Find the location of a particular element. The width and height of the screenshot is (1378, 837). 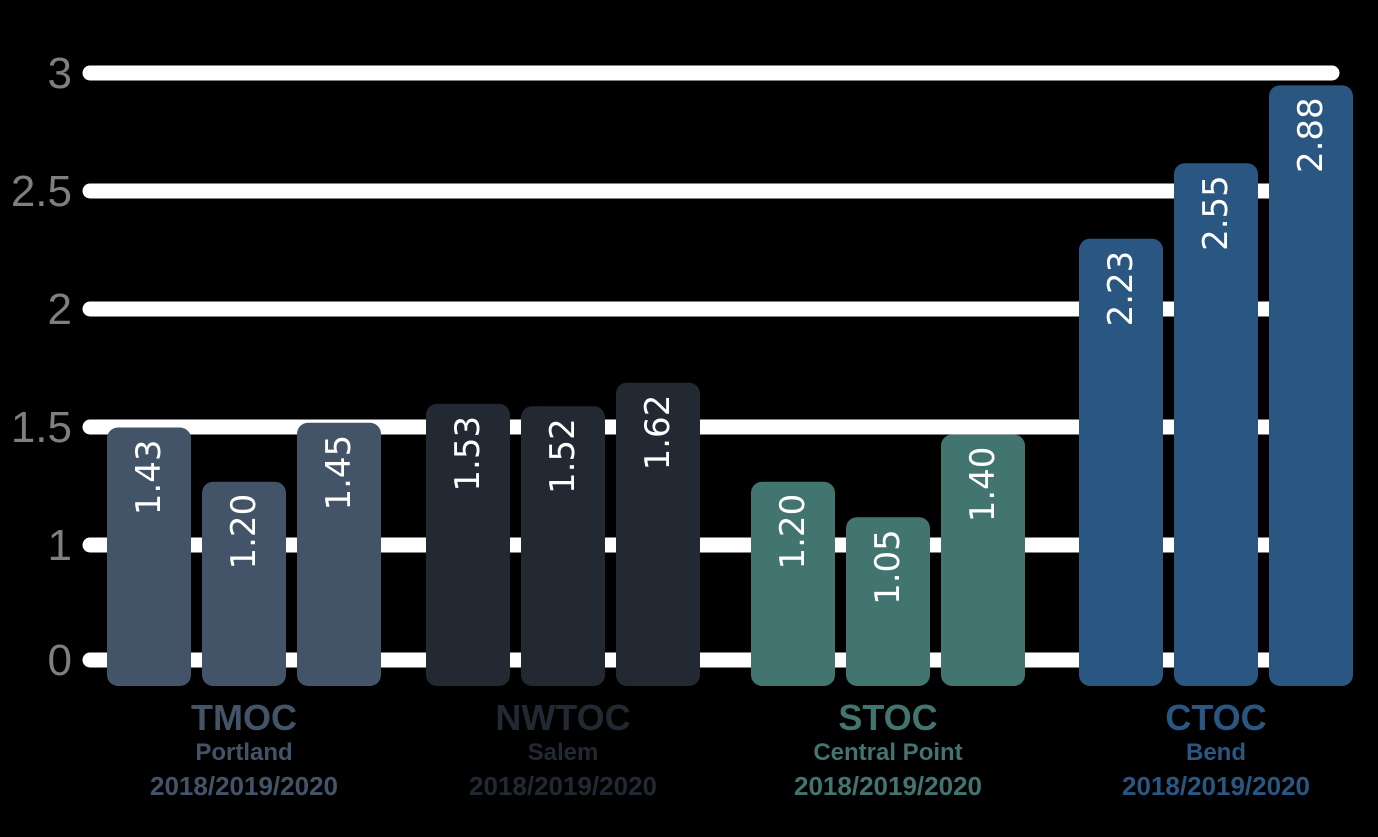

group-location-label: Portland is located at coordinates (243, 752).